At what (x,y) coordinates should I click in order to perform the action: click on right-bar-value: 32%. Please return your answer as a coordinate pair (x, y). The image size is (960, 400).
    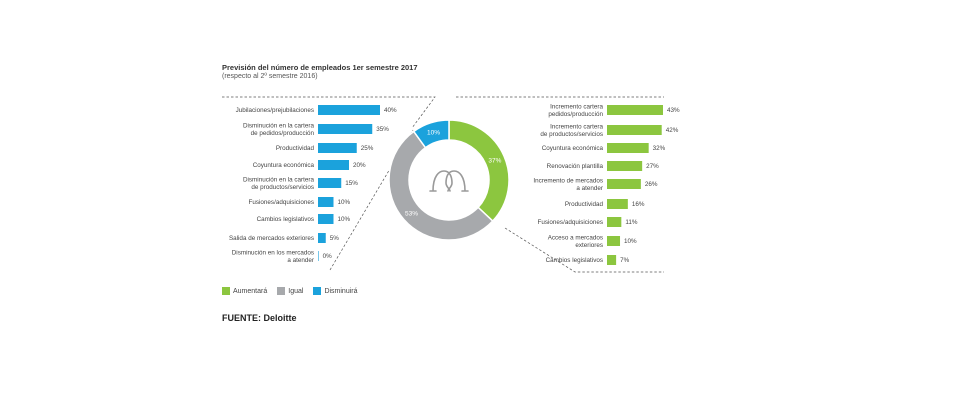
    Looking at the image, I should click on (659, 148).